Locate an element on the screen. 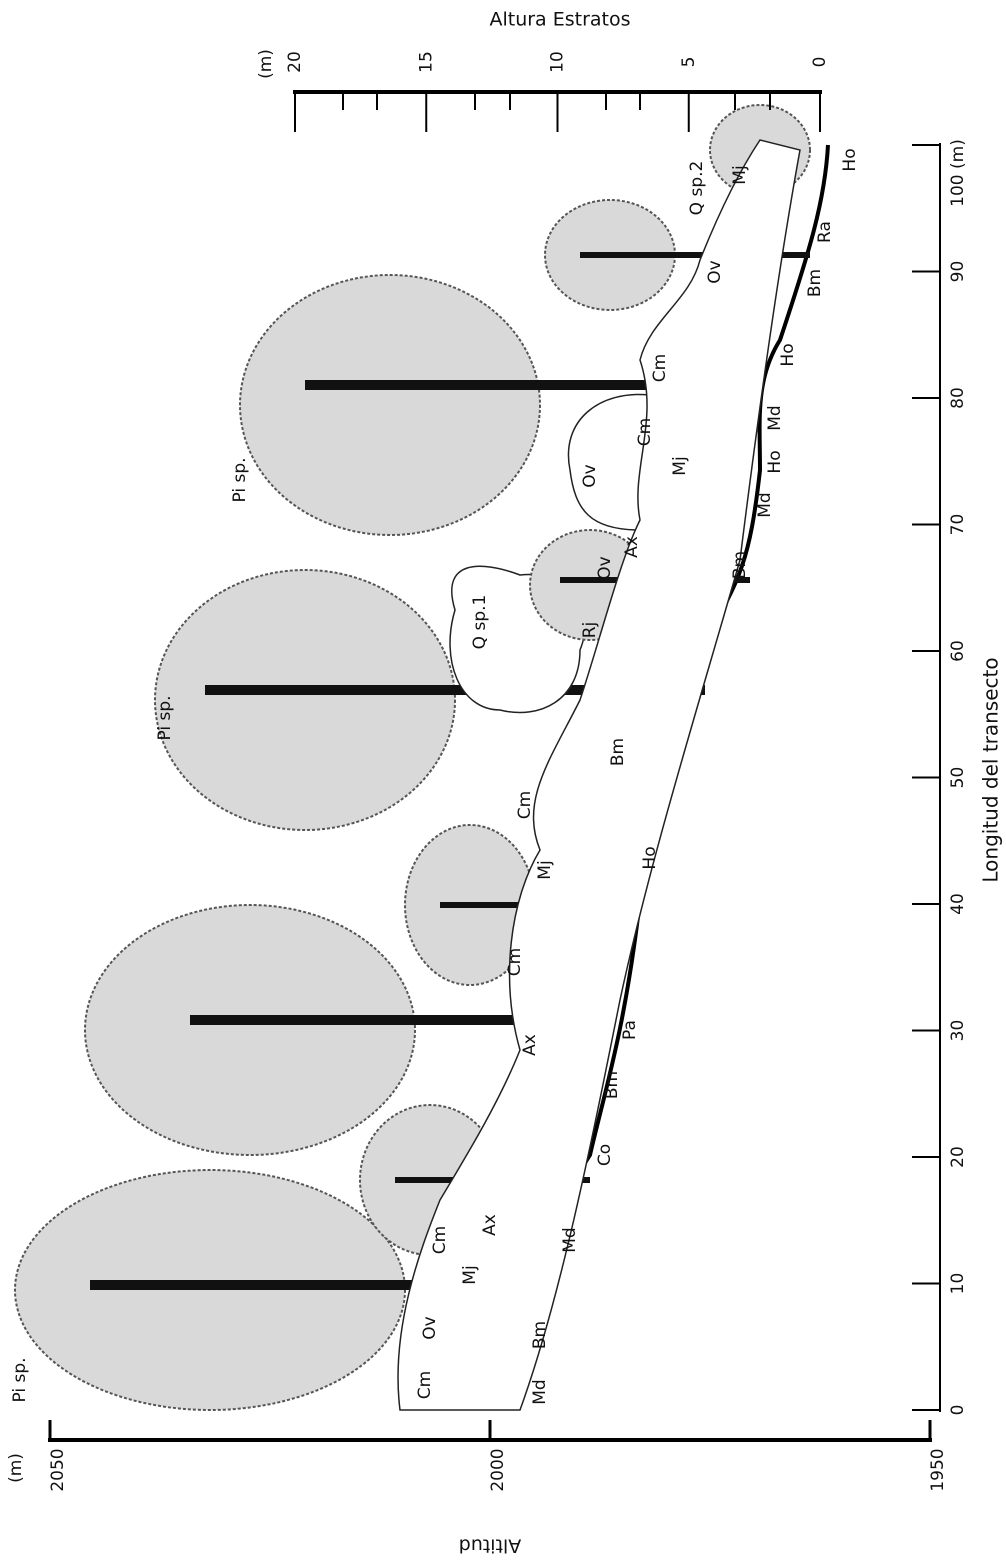 This screenshot has height=1566, width=1006. tick-label: 60 is located at coordinates (958, 651).